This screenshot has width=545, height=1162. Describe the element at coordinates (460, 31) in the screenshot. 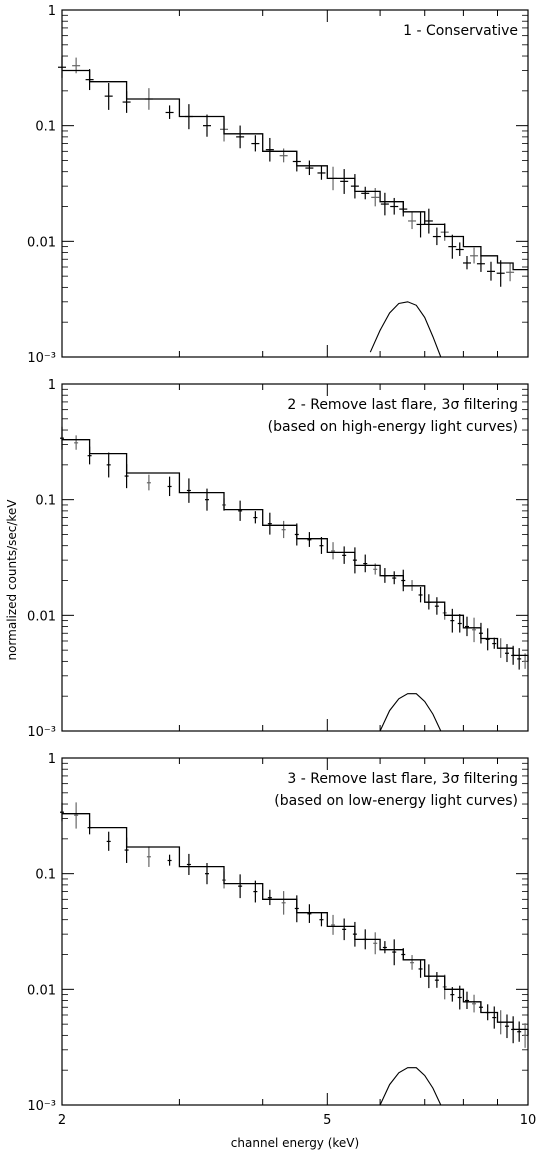

I see `panel-label: 1 - Conservative` at that location.